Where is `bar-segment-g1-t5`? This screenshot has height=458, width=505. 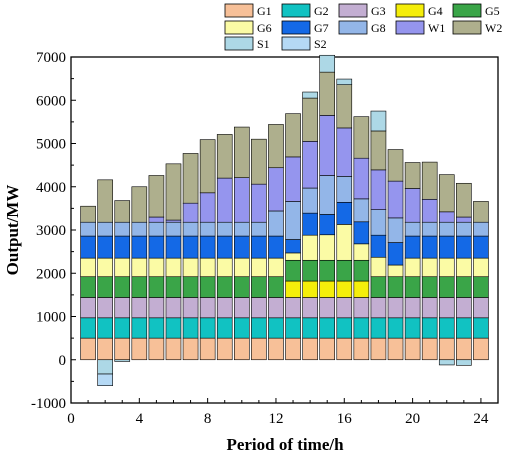 bar-segment-g1-t5 is located at coordinates (156, 349).